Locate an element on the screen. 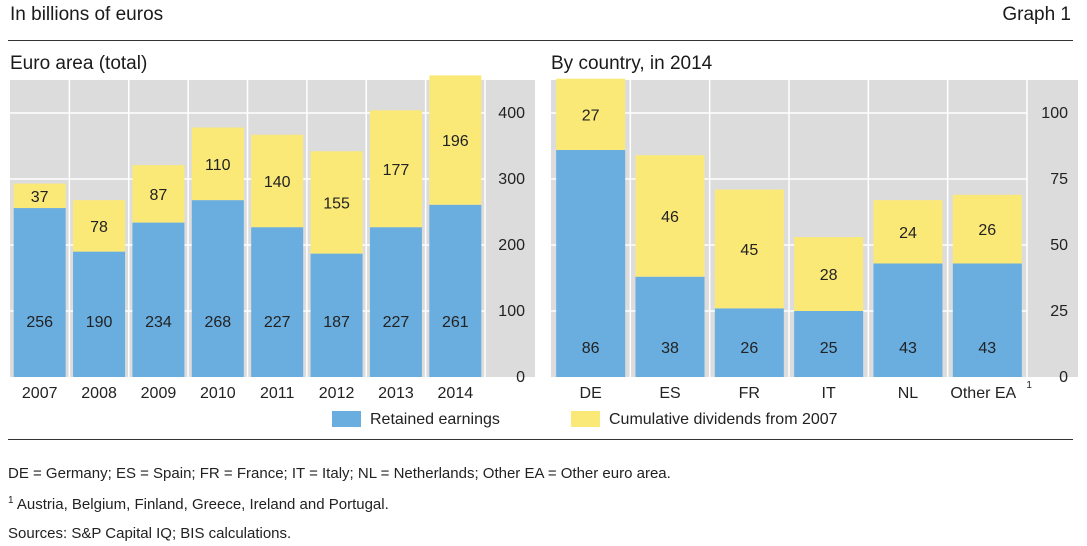  euro-area-data-label: 256 is located at coordinates (39, 322).